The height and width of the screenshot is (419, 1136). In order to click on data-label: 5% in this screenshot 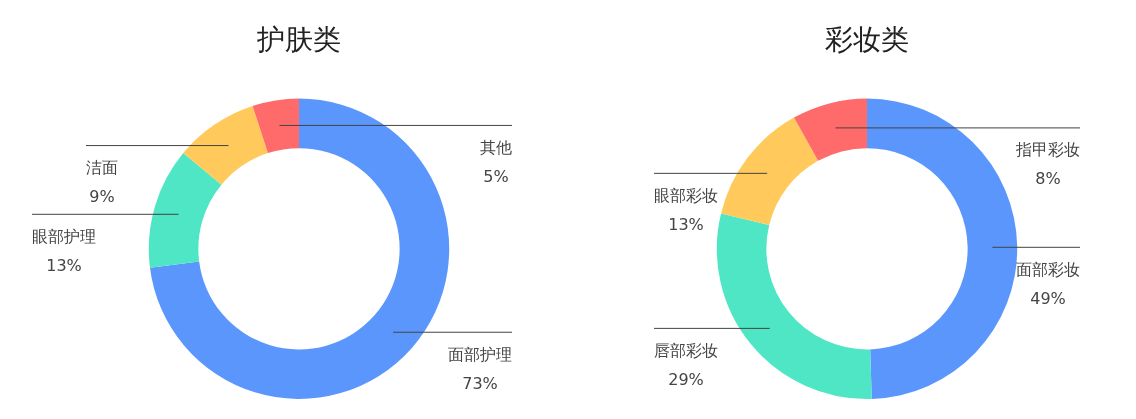, I will do `click(496, 176)`.